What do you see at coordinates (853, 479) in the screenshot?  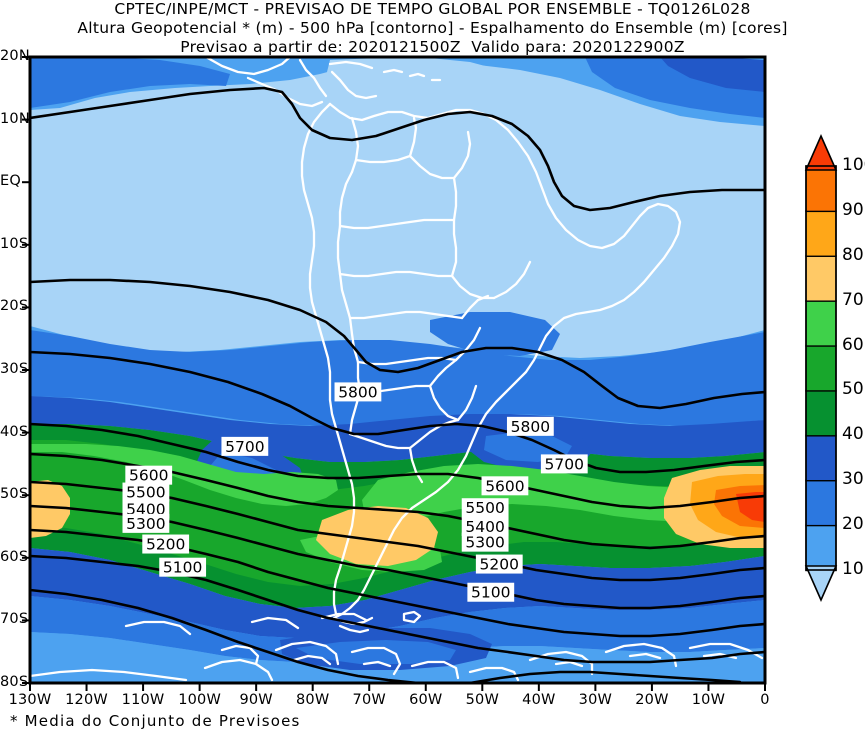 I see `colorbar-tick-label: 30` at bounding box center [853, 479].